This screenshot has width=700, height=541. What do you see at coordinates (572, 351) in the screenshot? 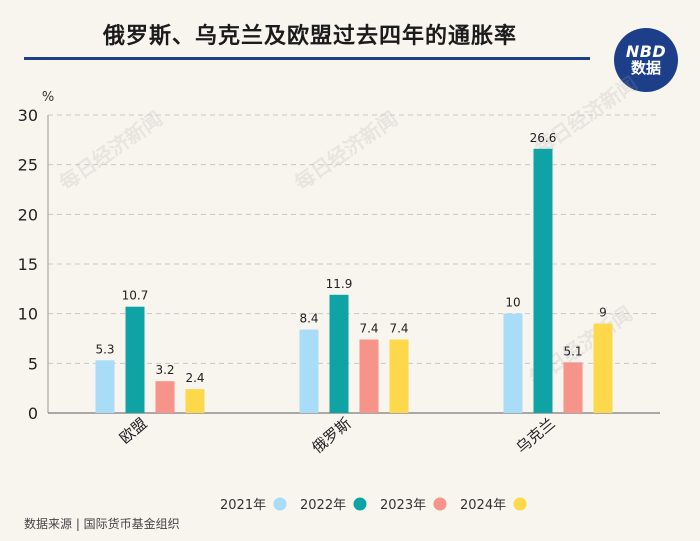
I see `data-label: 5.1` at bounding box center [572, 351].